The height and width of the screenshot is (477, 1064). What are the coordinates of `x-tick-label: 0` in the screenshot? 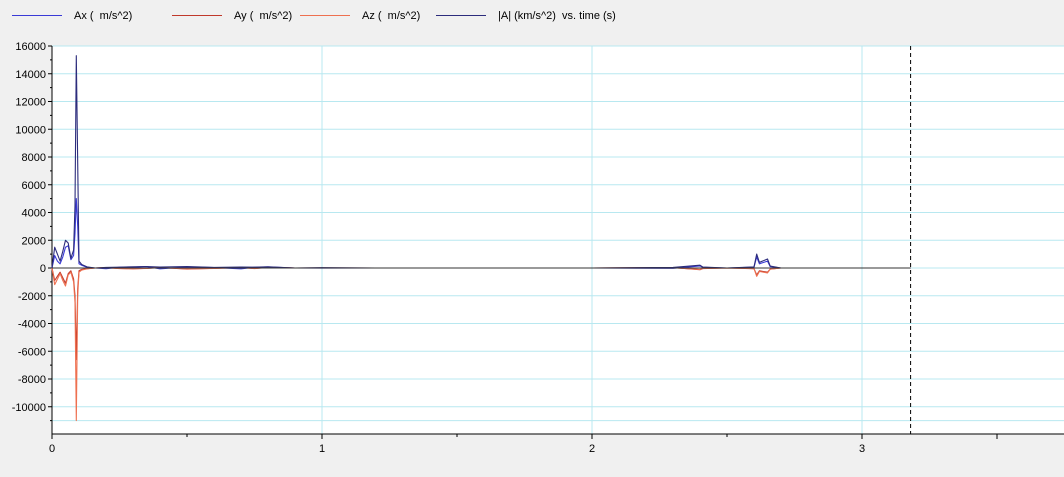 It's located at (52, 449).